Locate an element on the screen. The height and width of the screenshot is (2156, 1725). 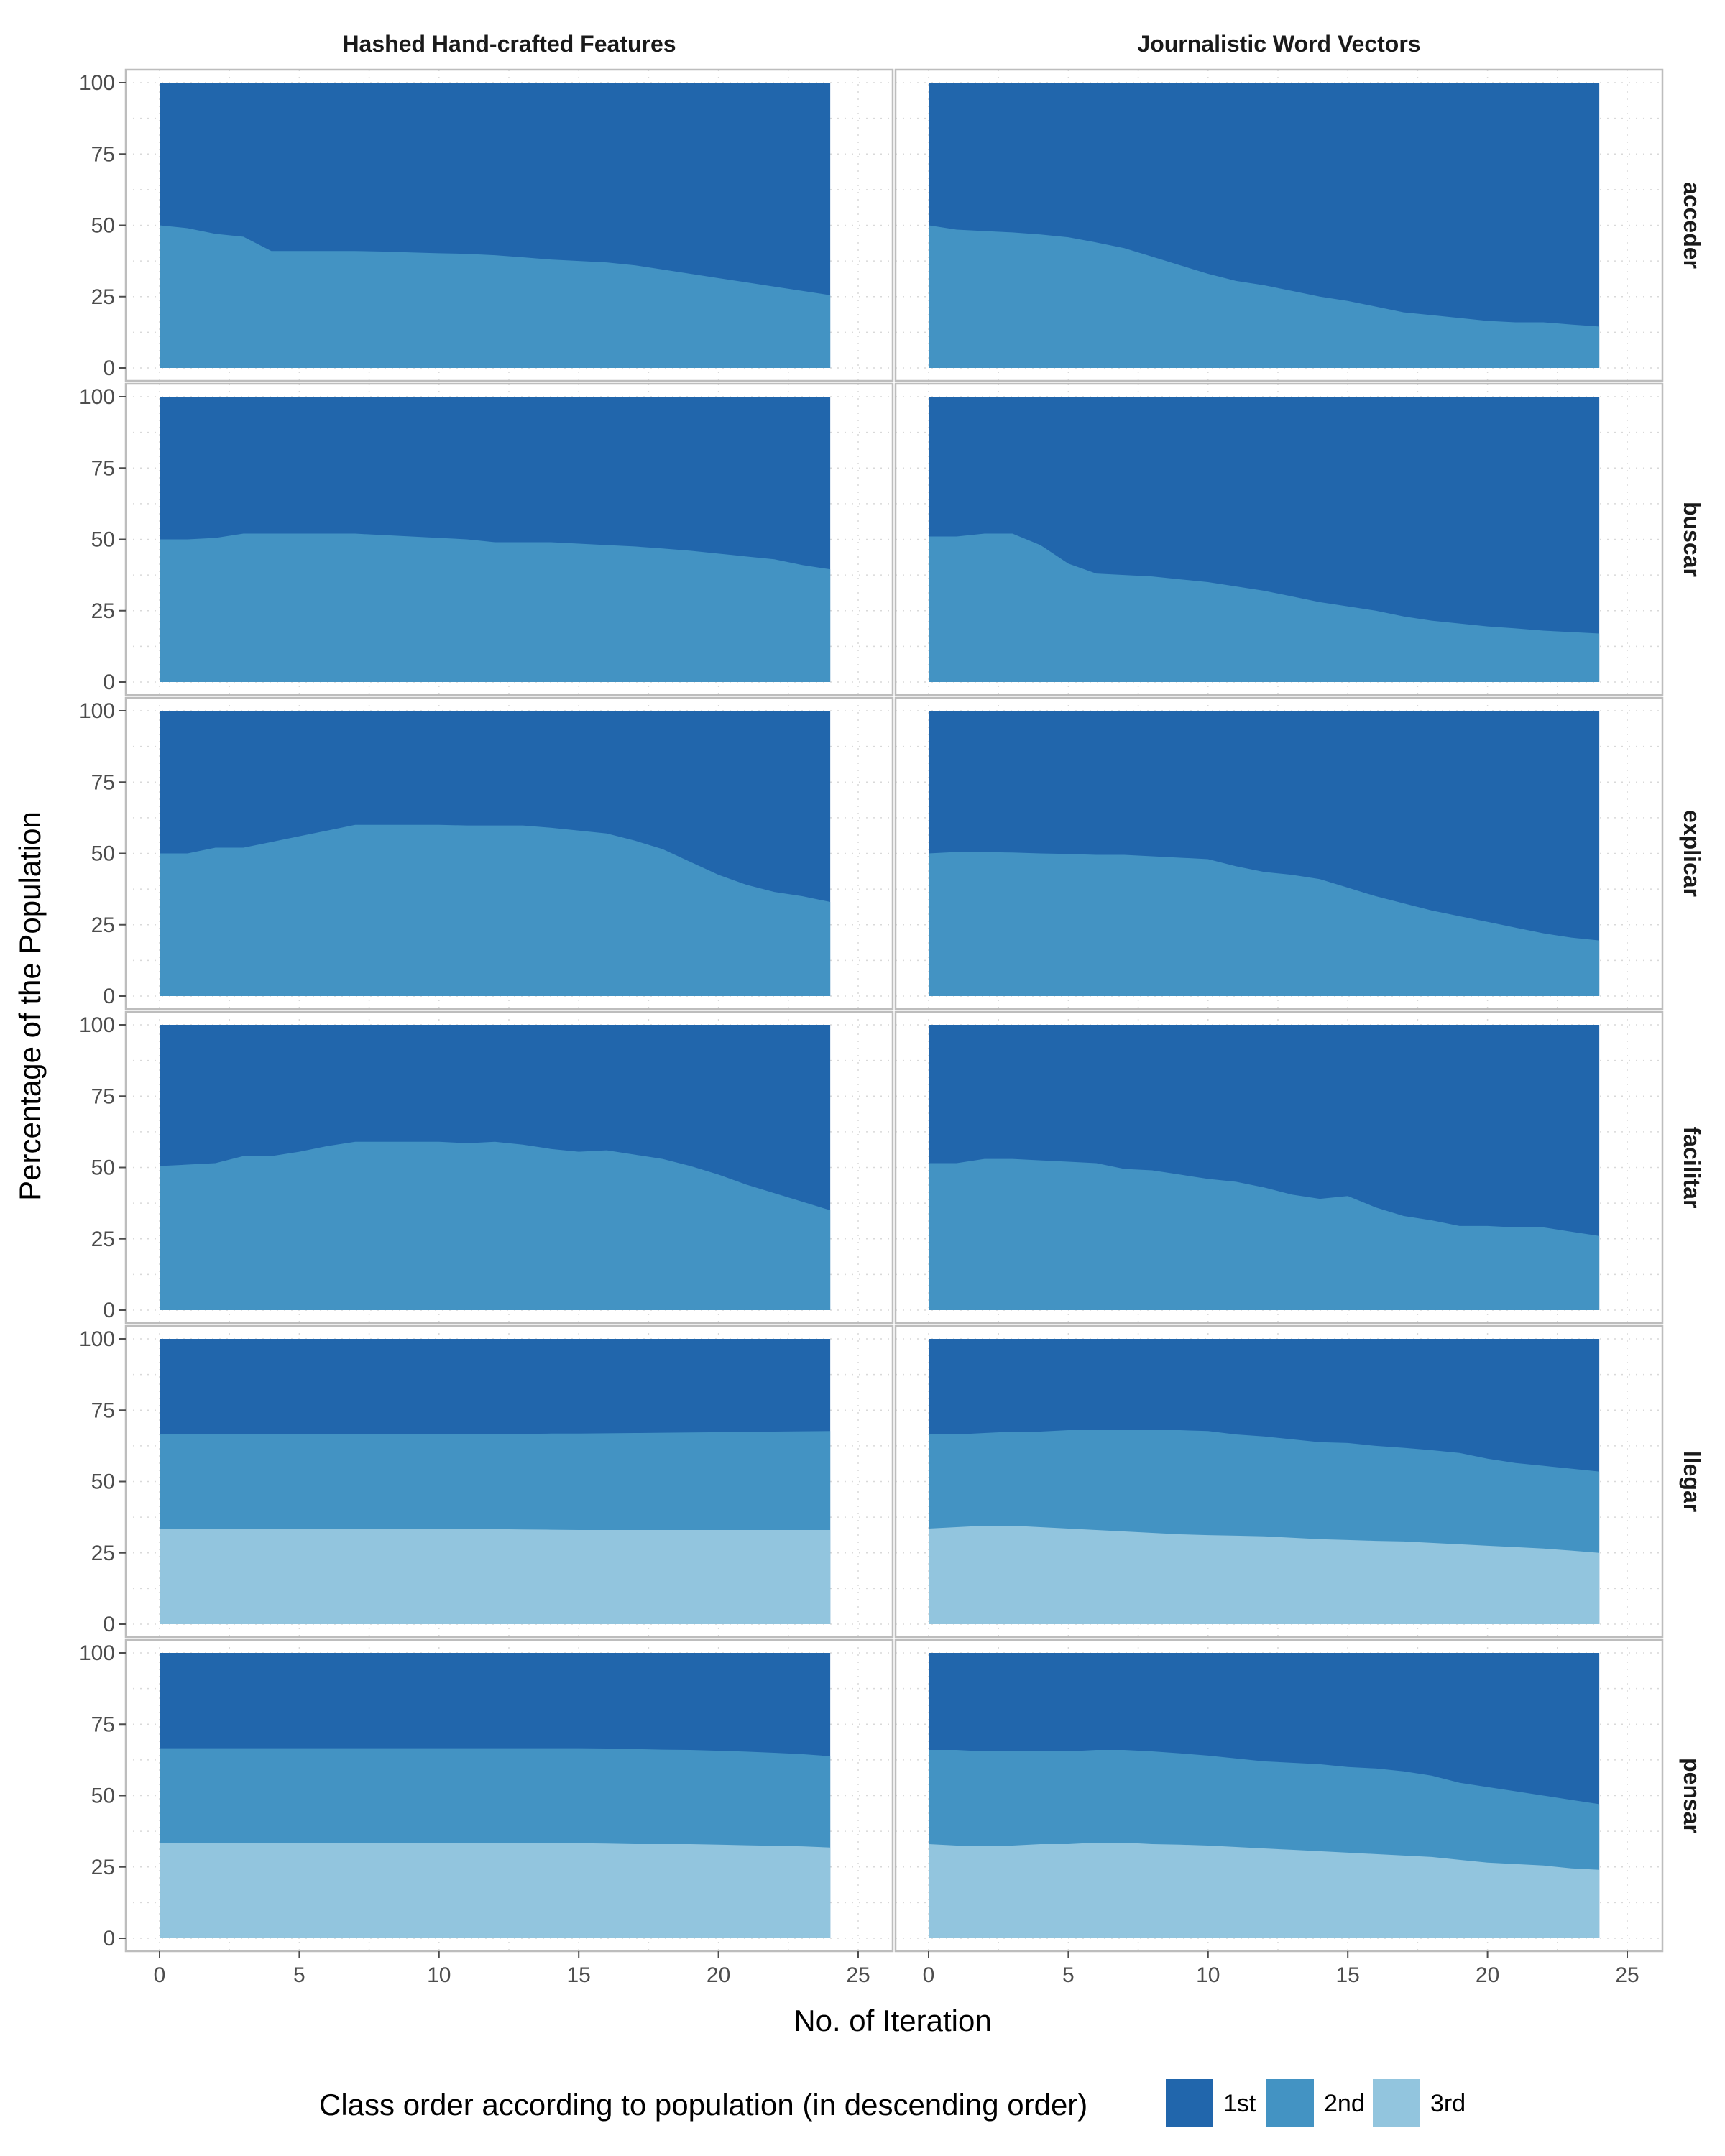
panel-facilitar-hashed-hand-crafted-features is located at coordinates (509, 1167).